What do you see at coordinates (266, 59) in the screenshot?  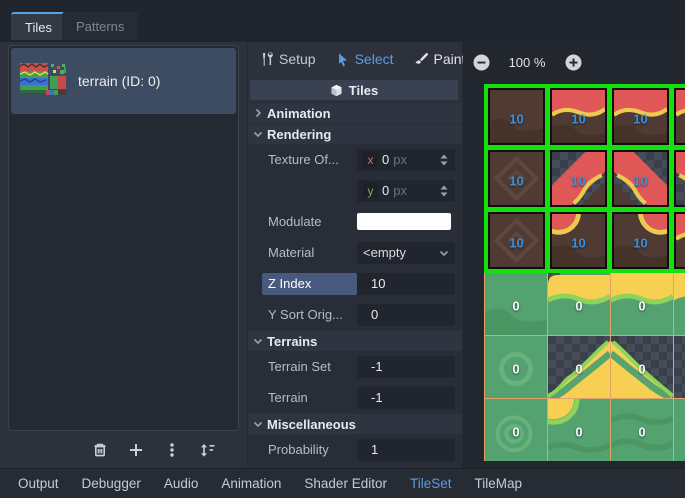 I see `setup-tools-icon` at bounding box center [266, 59].